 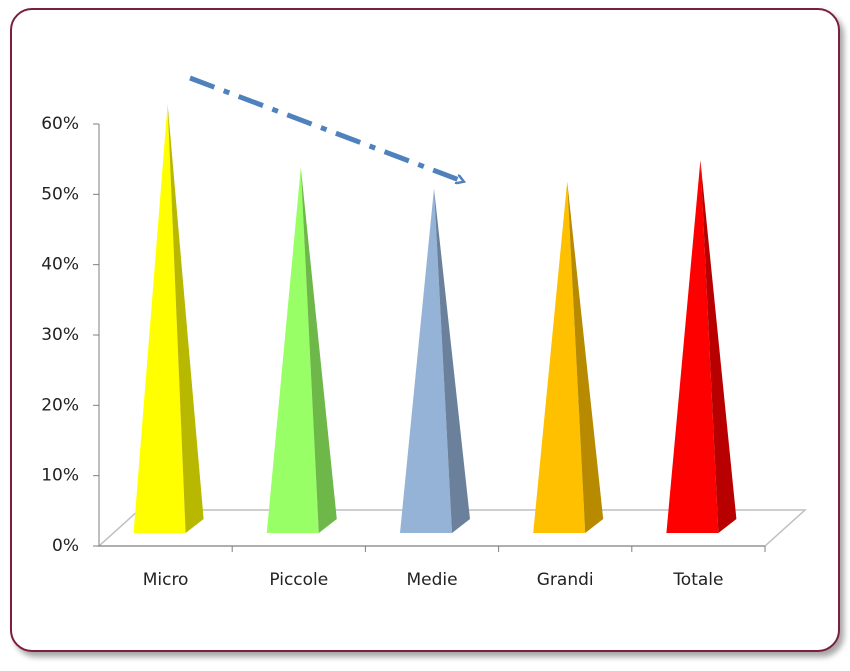 What do you see at coordinates (65, 546) in the screenshot?
I see `y-tick-label: 0%` at bounding box center [65, 546].